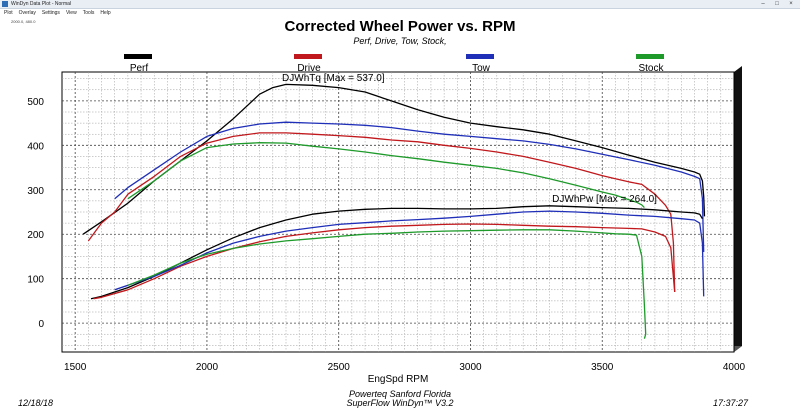  I want to click on x-tick-label: 4000, so click(734, 367).